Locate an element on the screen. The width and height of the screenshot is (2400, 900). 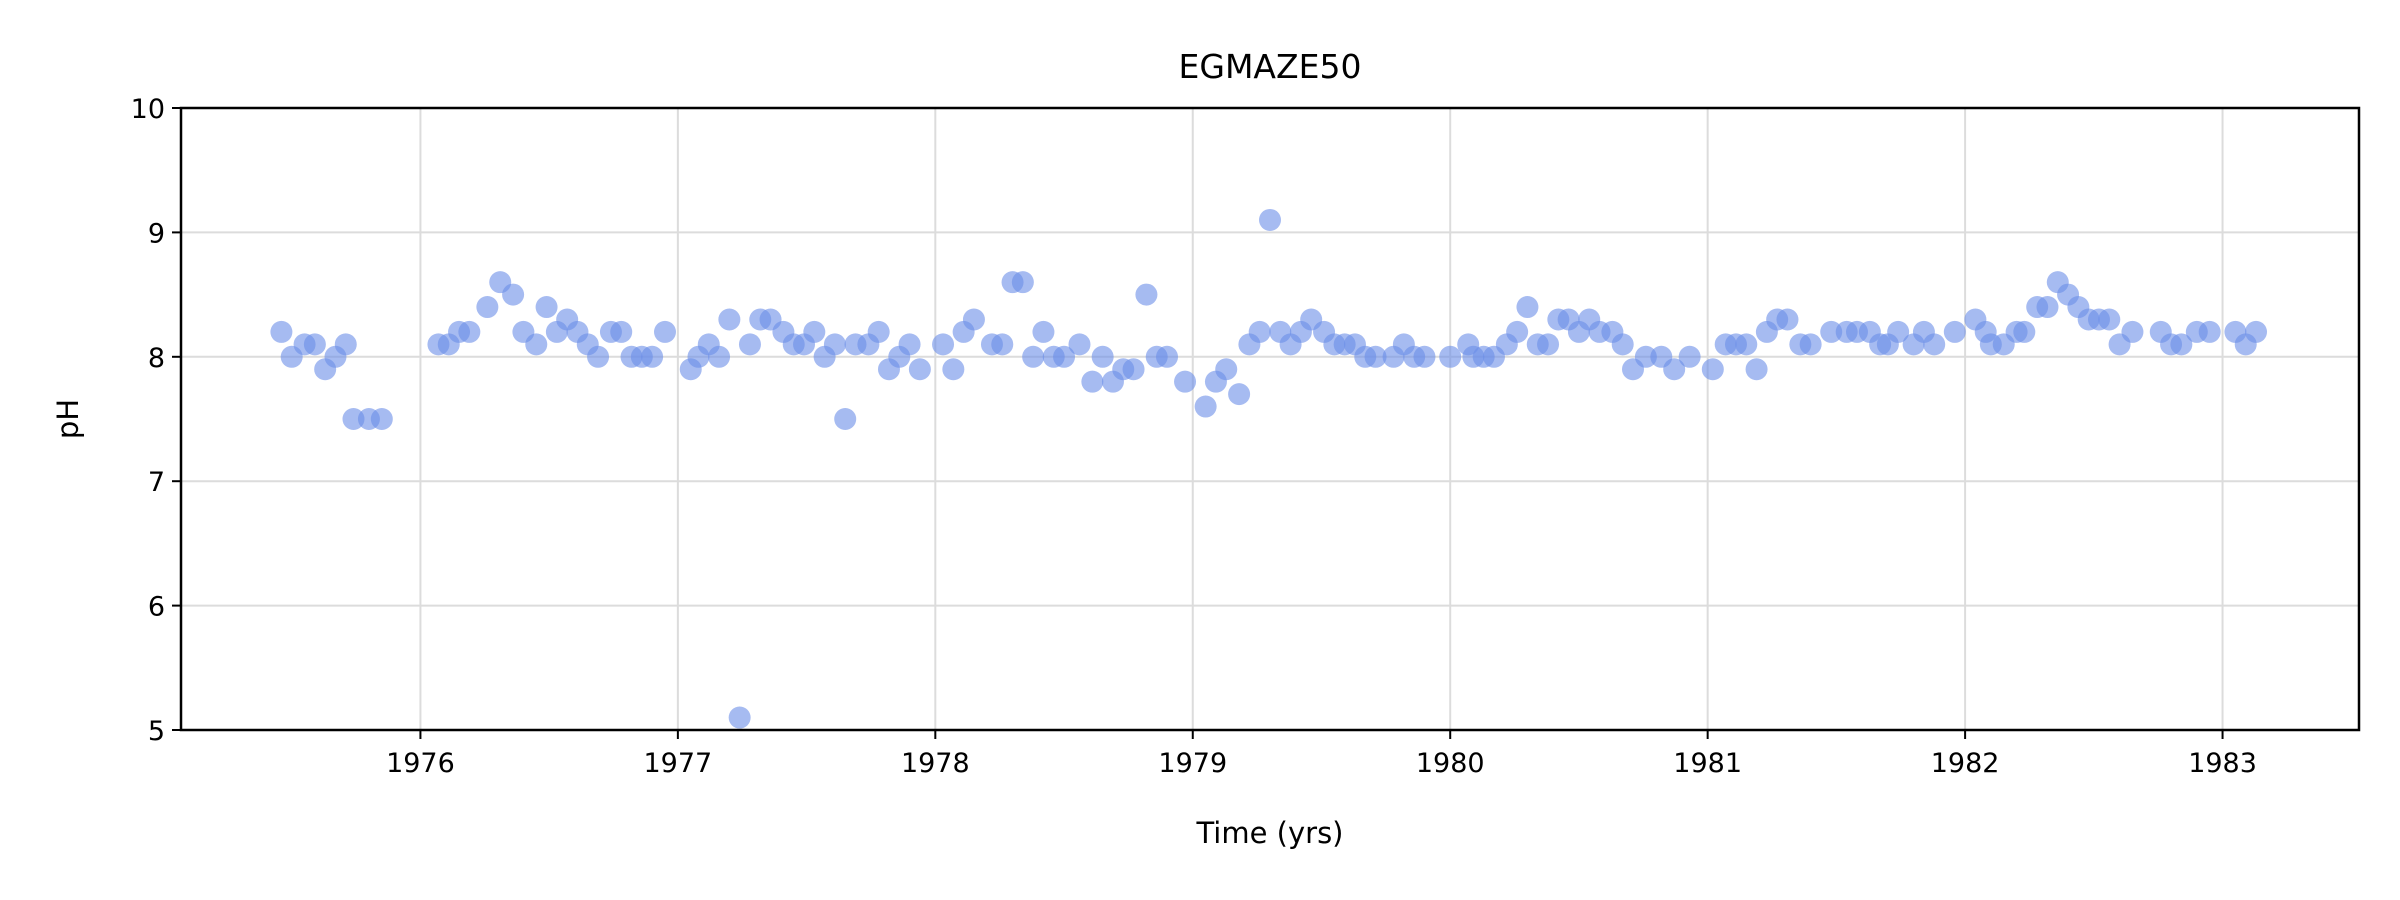
y-tick-label: 6 is located at coordinates (156, 607).